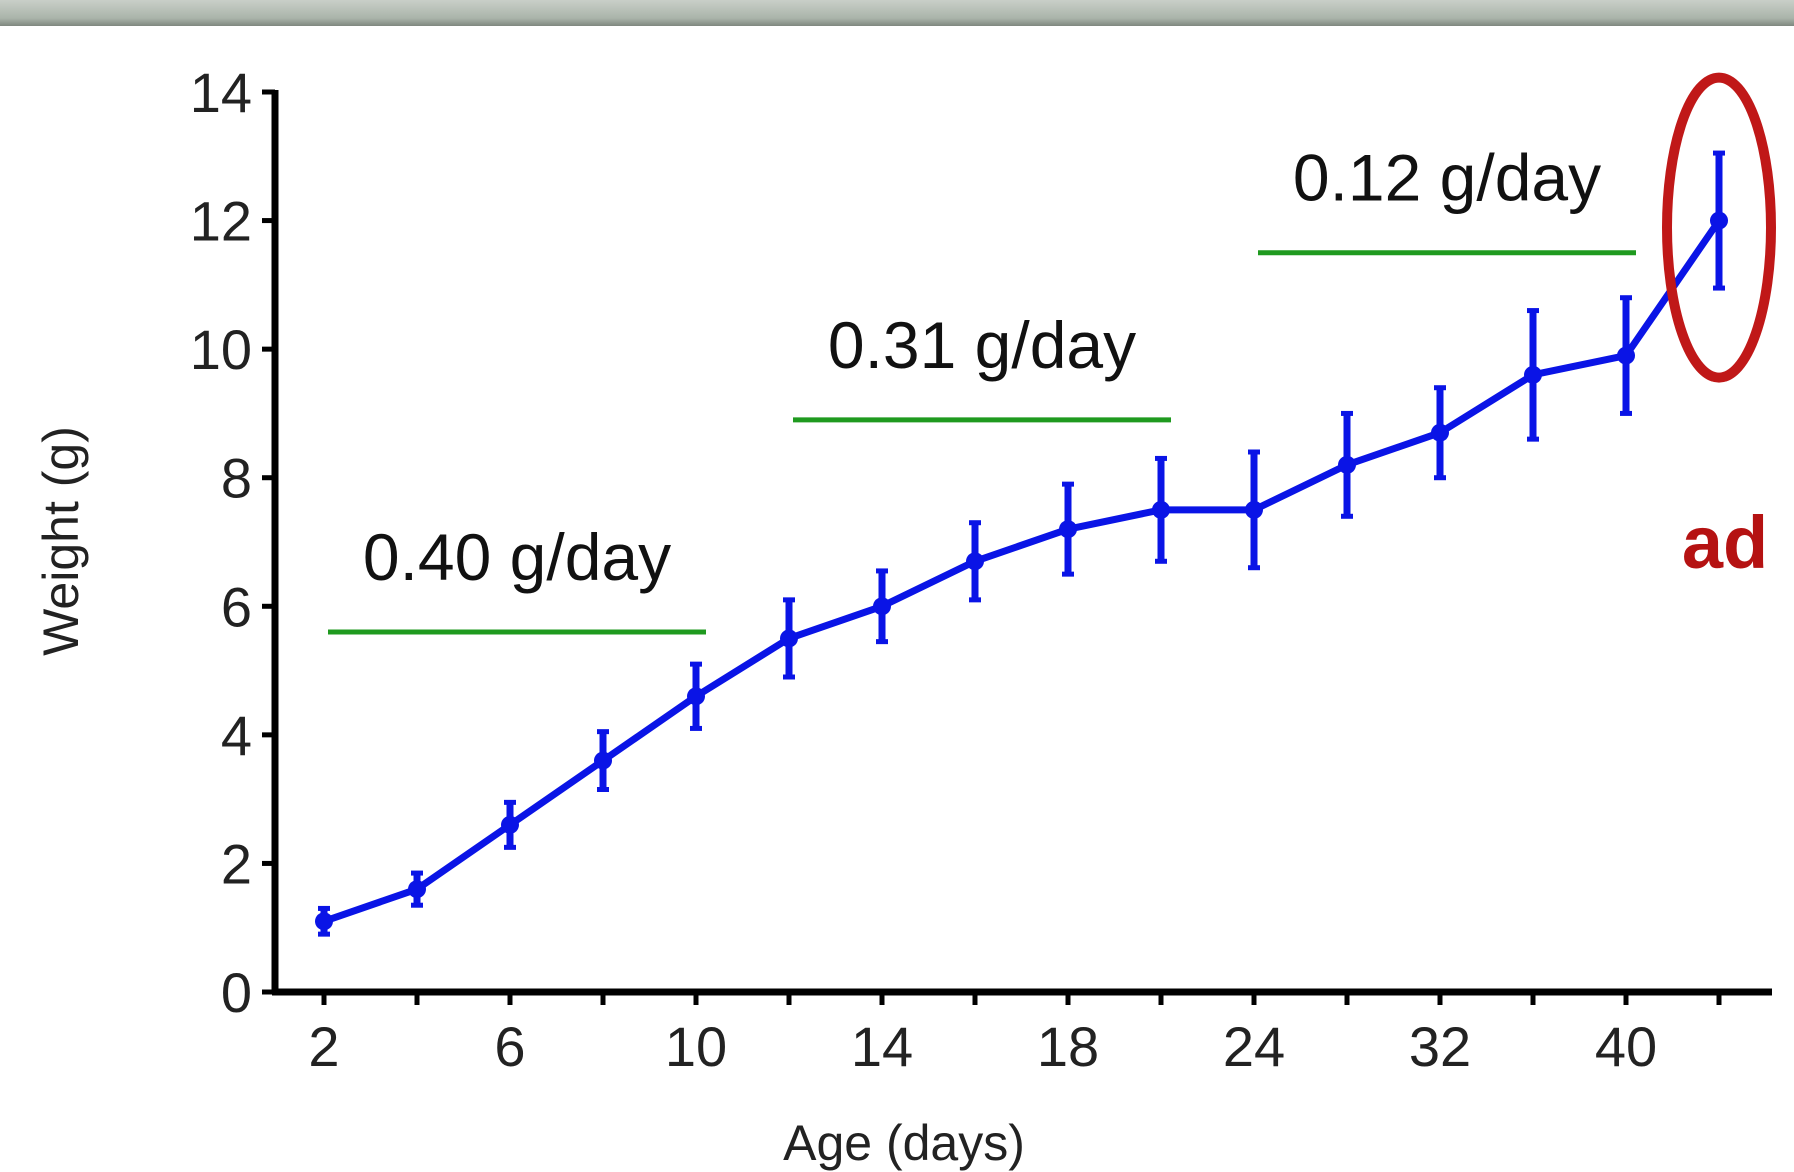 This screenshot has width=1794, height=1172. What do you see at coordinates (236, 863) in the screenshot?
I see `y-tick-label: 2` at bounding box center [236, 863].